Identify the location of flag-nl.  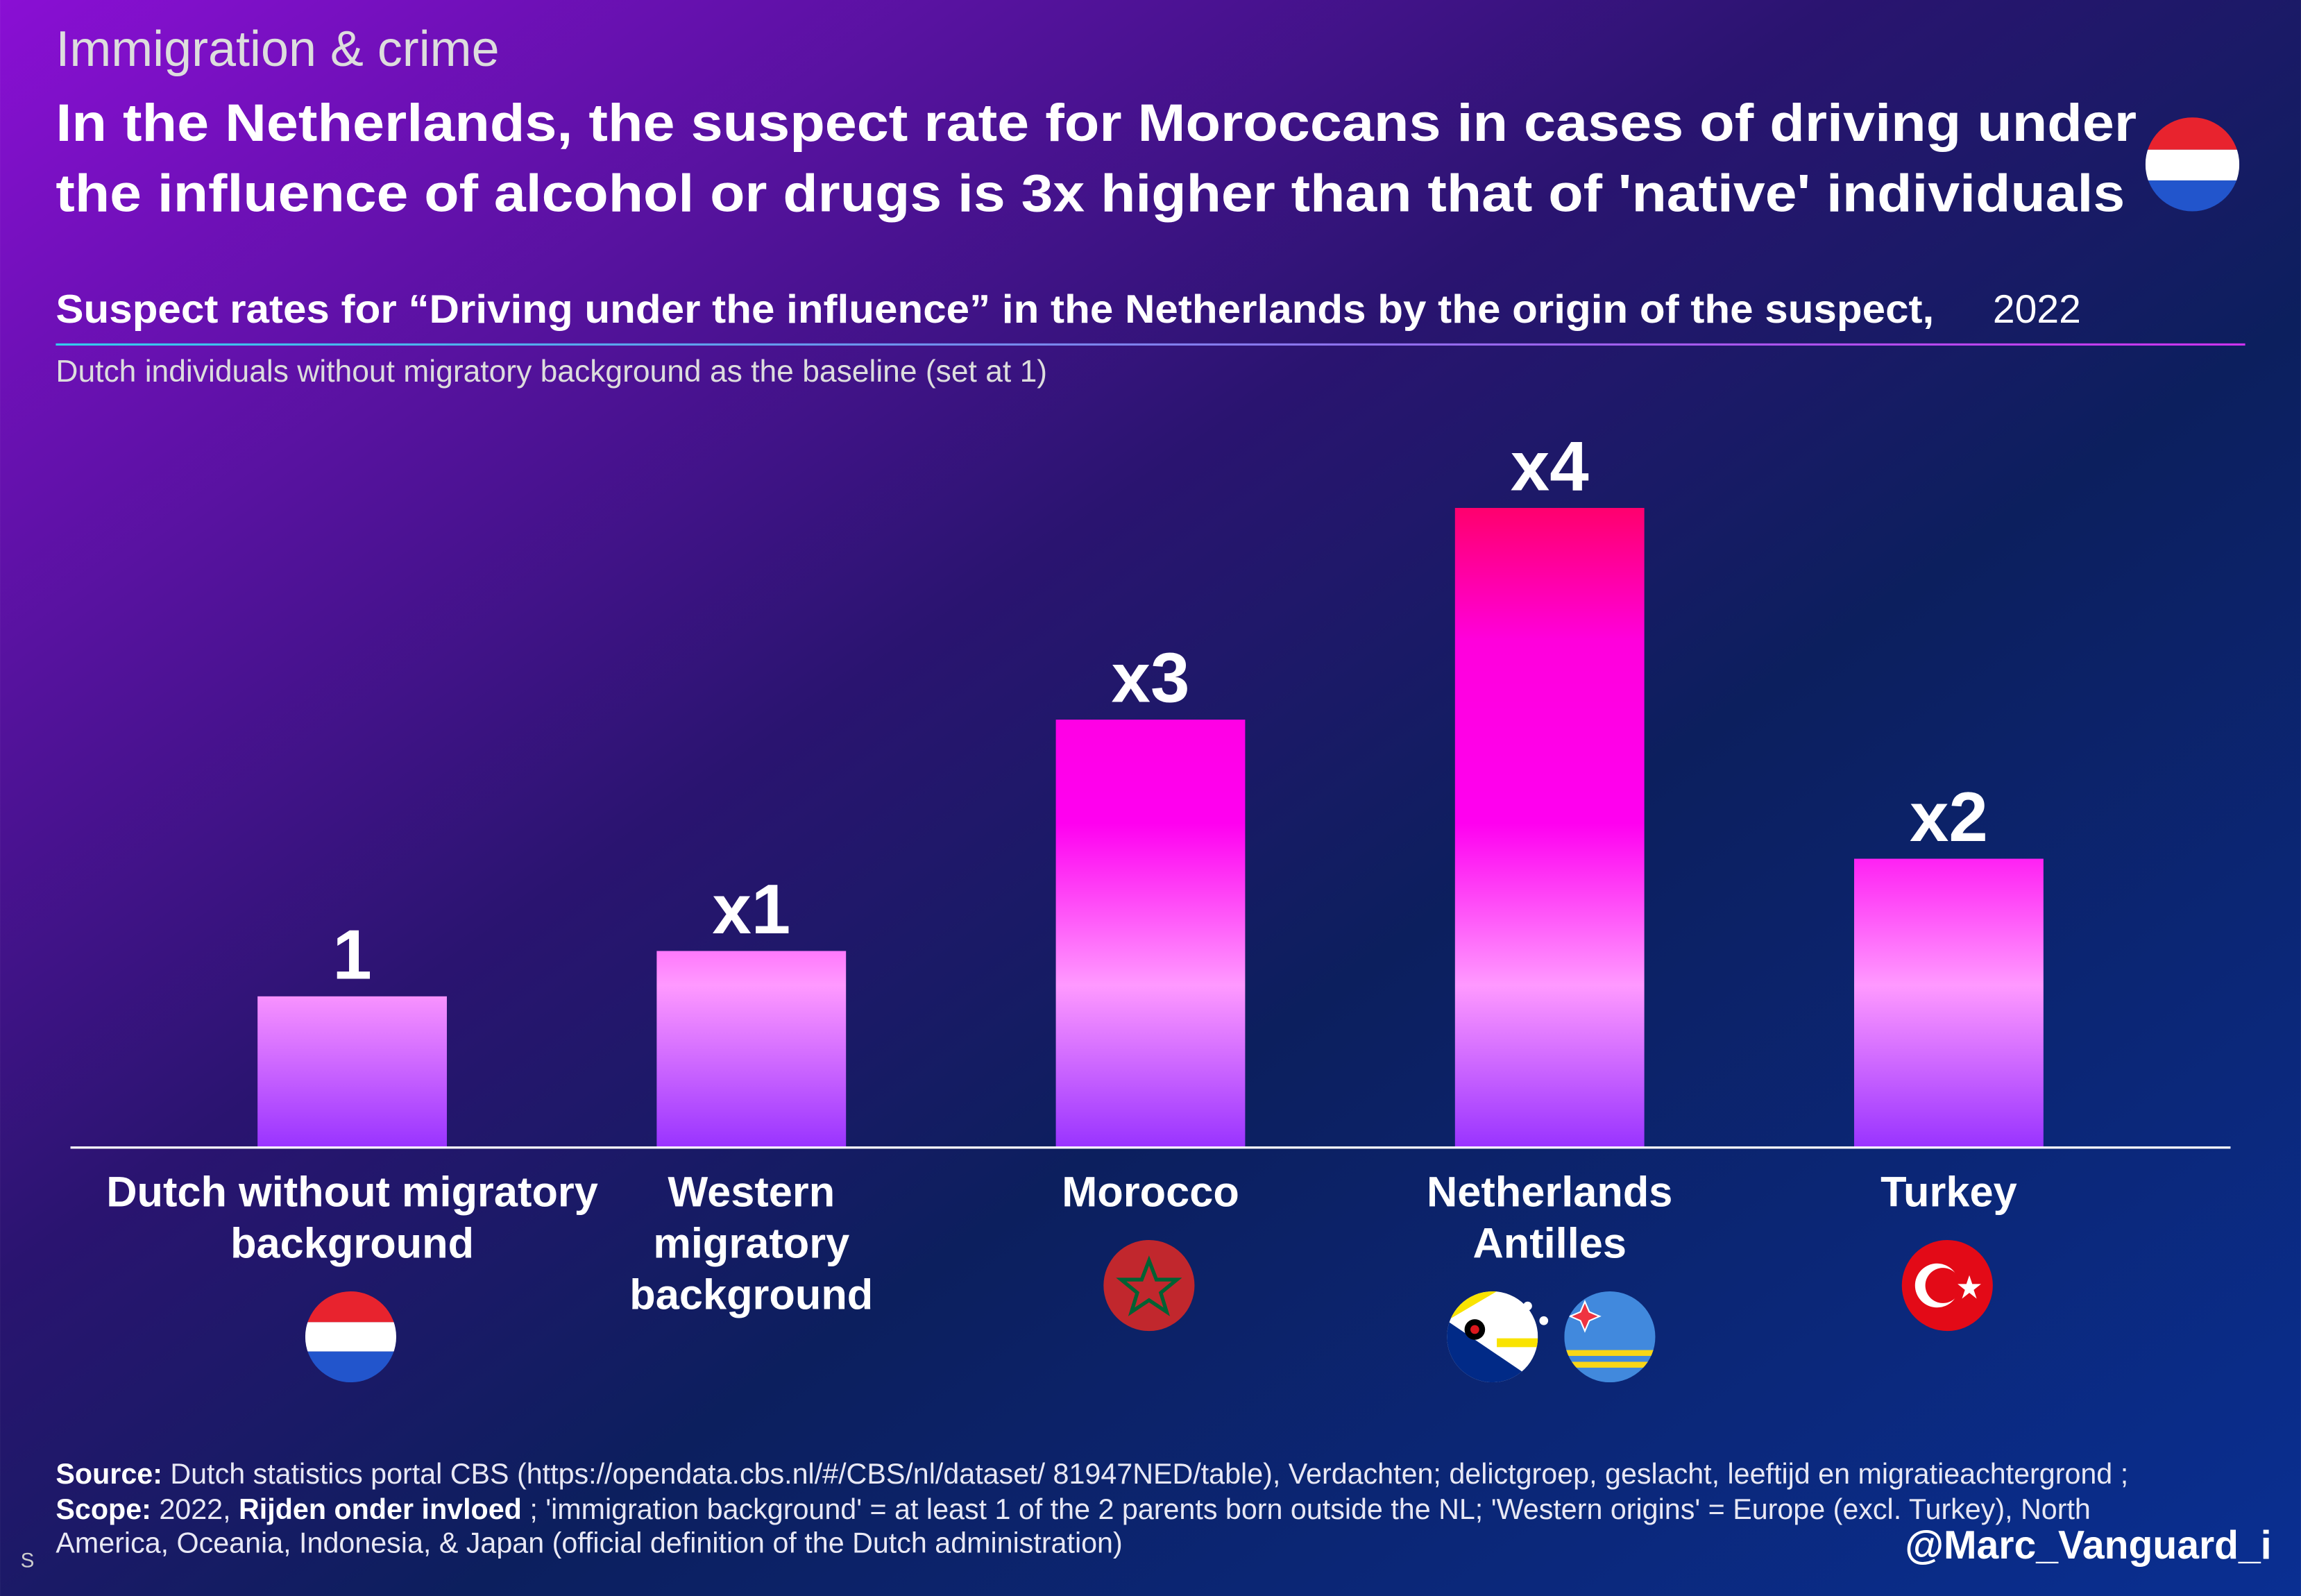
(351, 1337).